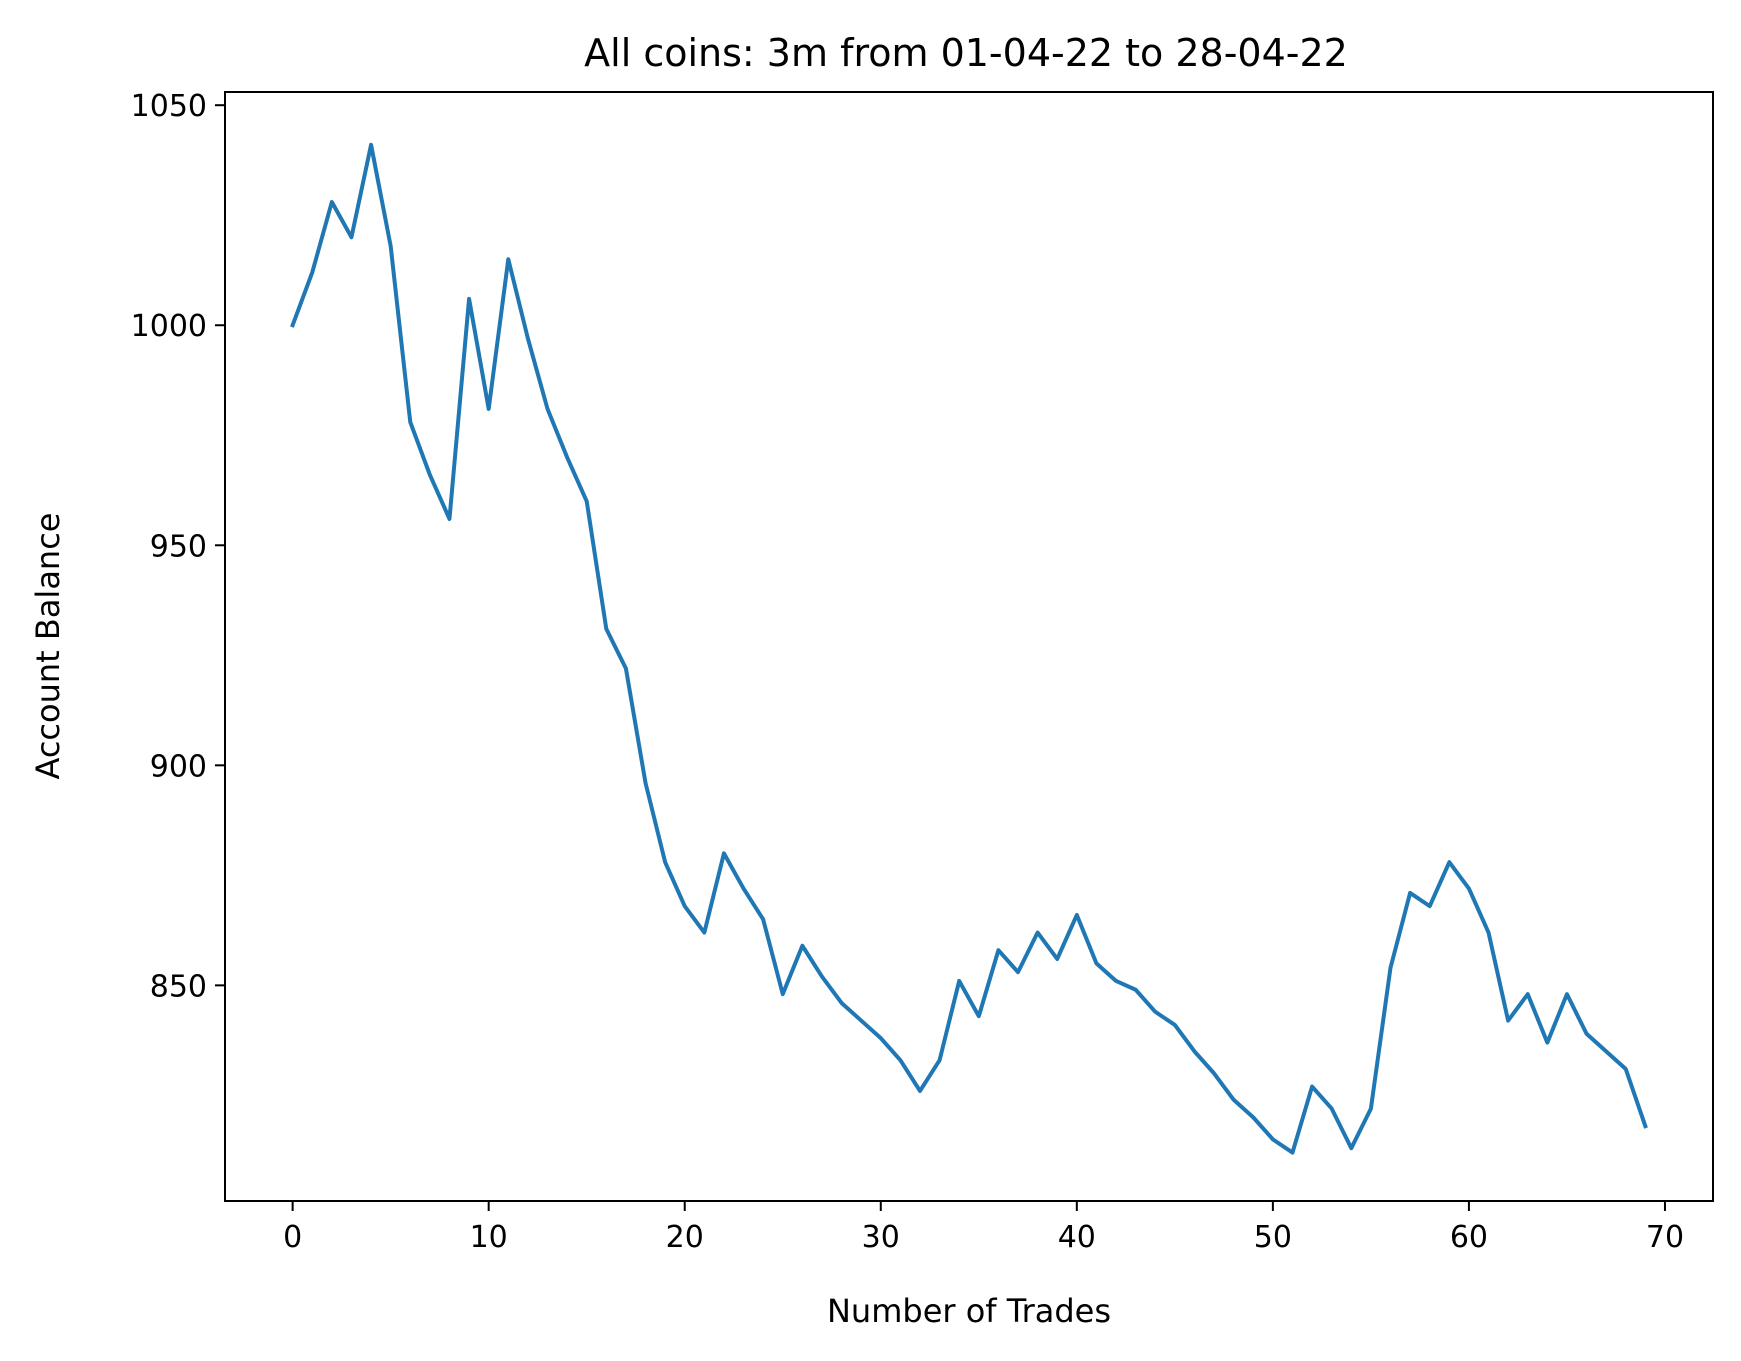 The height and width of the screenshot is (1361, 1741). I want to click on y-tick-label: 950, so click(178, 546).